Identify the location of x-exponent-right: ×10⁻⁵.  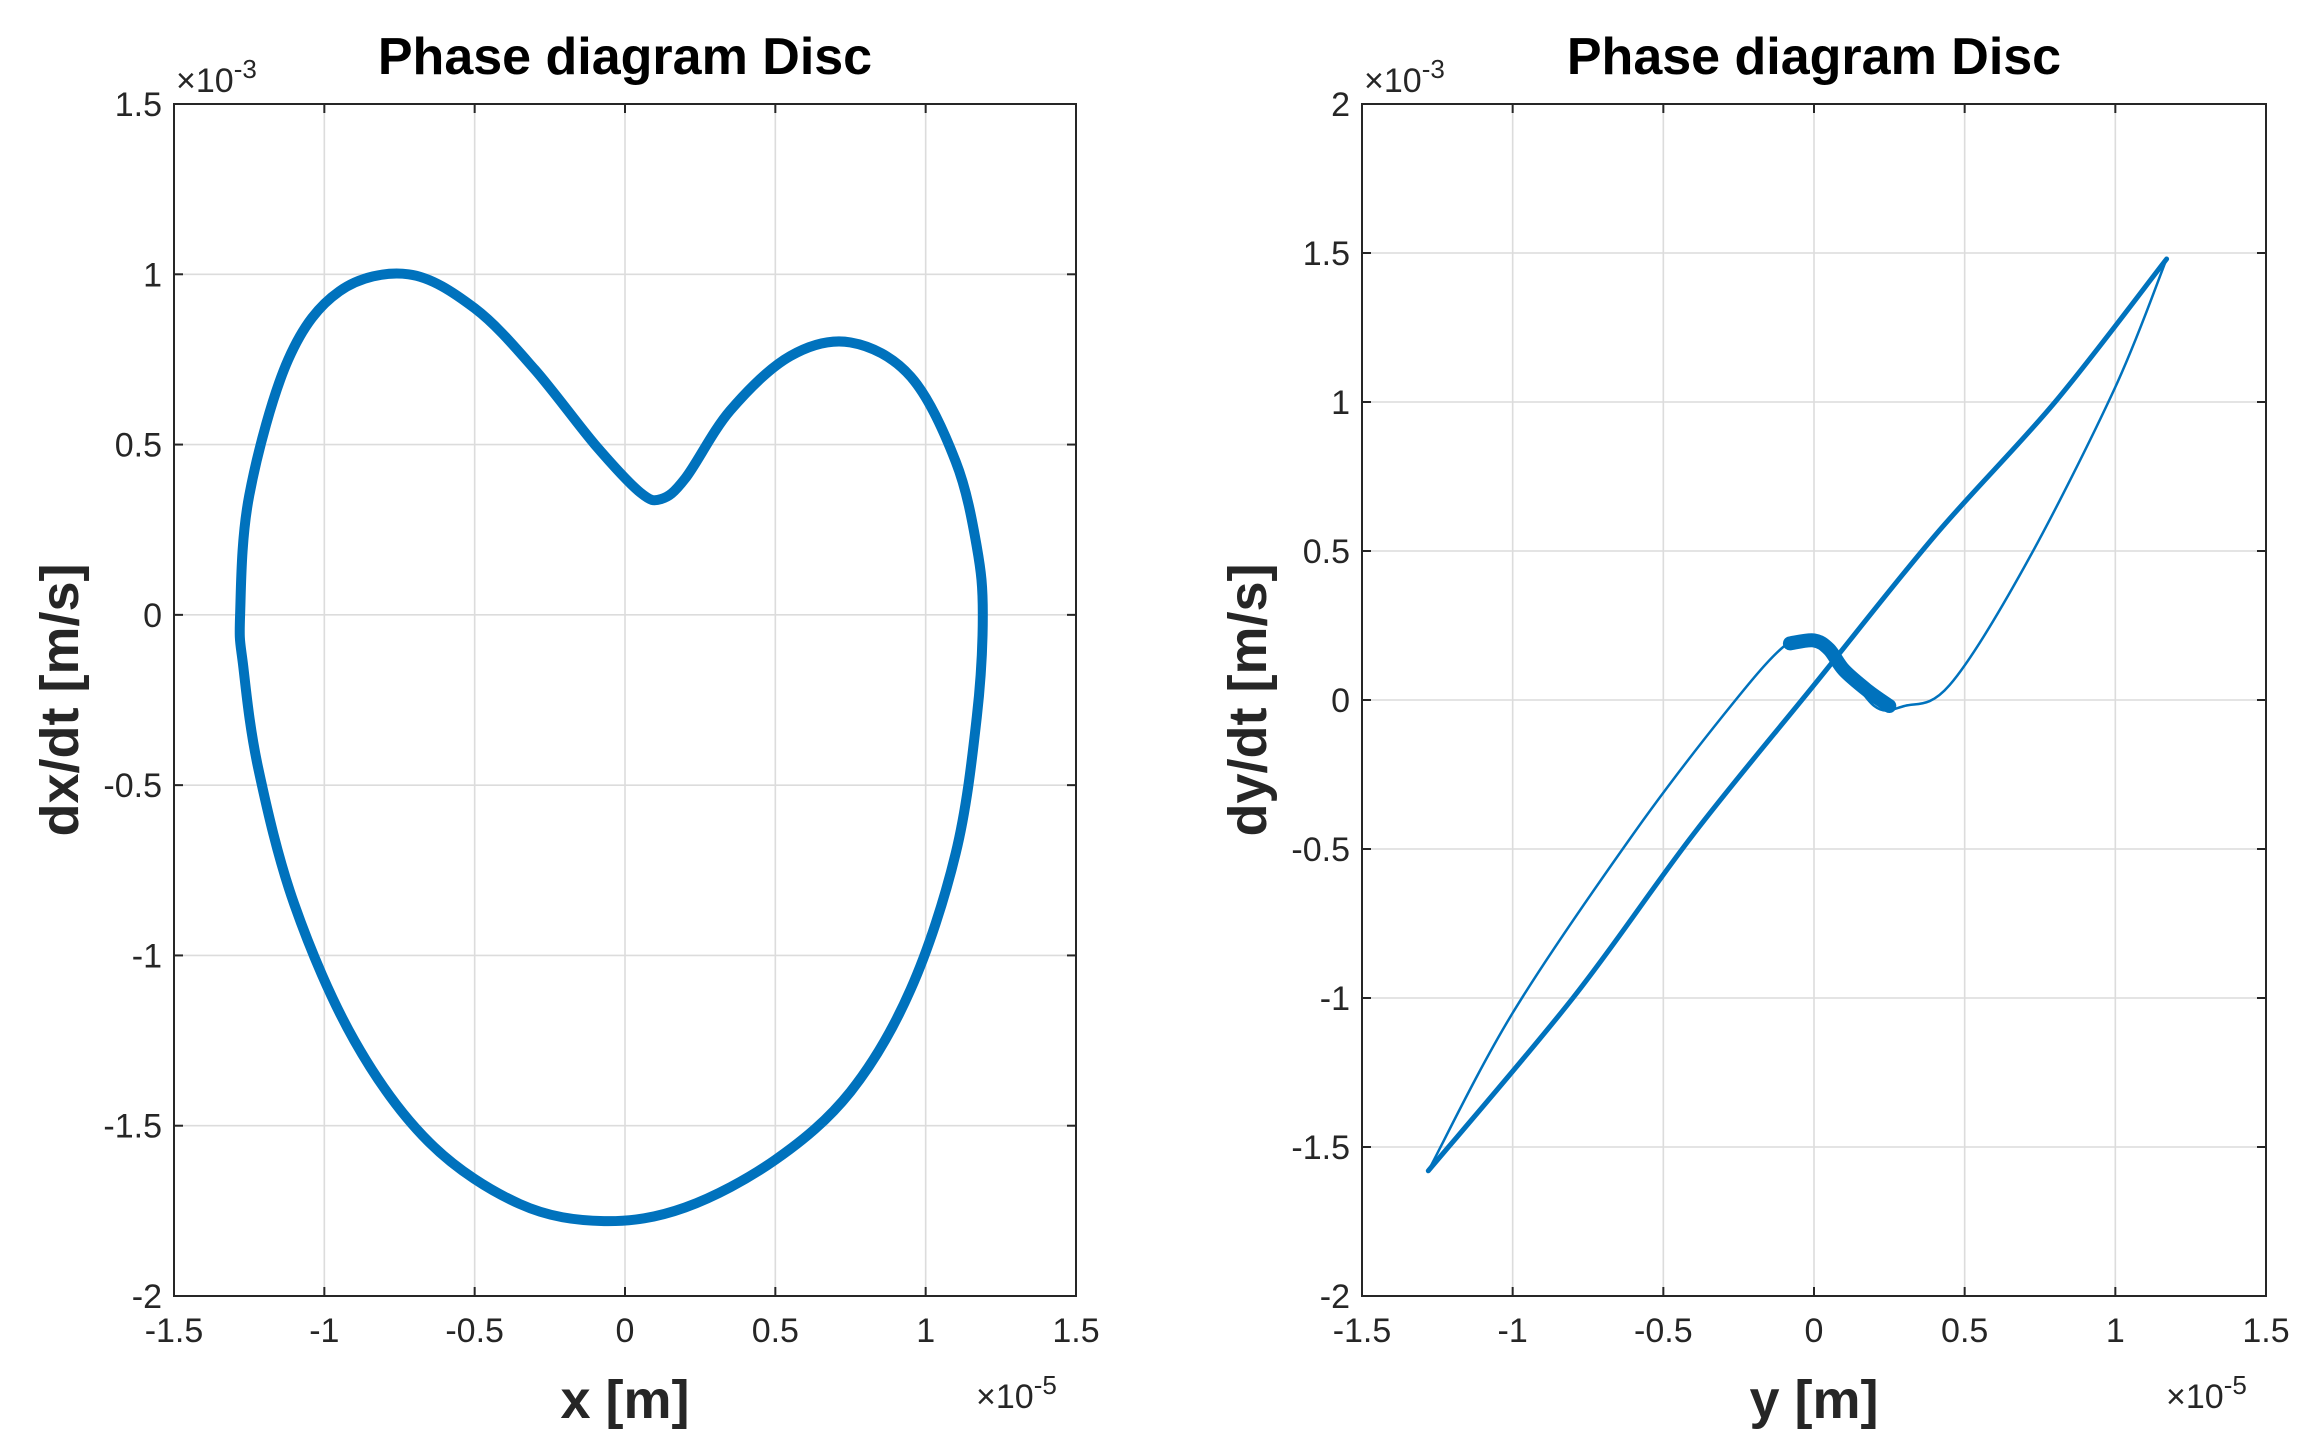
(2206, 1393).